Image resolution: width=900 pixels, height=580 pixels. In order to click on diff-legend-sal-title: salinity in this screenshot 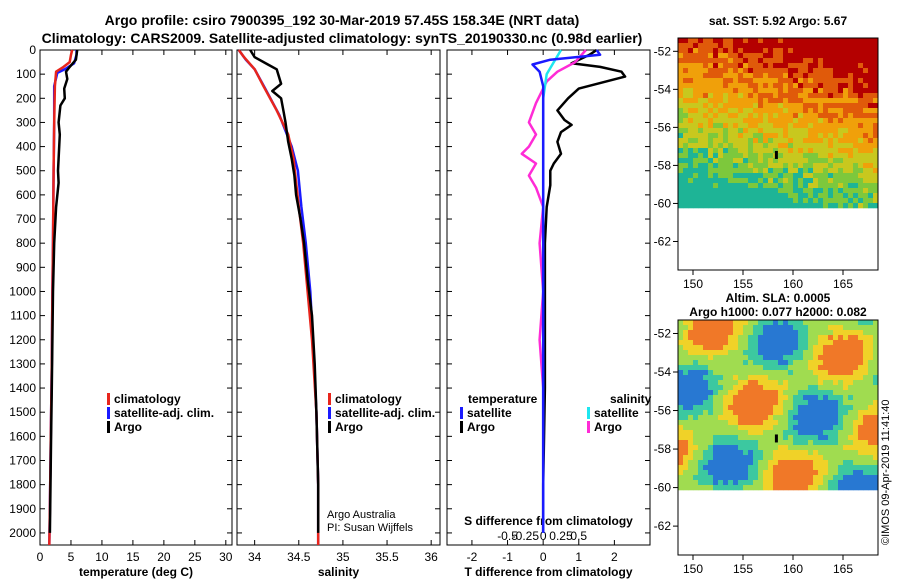, I will do `click(631, 399)`.